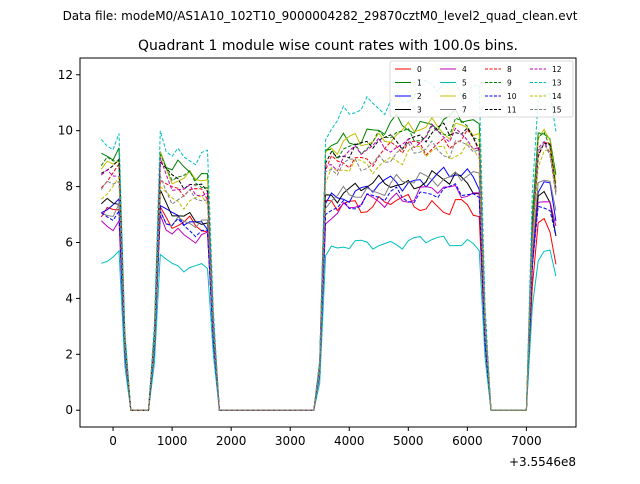 This screenshot has width=640, height=484. Describe the element at coordinates (69, 354) in the screenshot. I see `y-tick-label: 2` at that location.